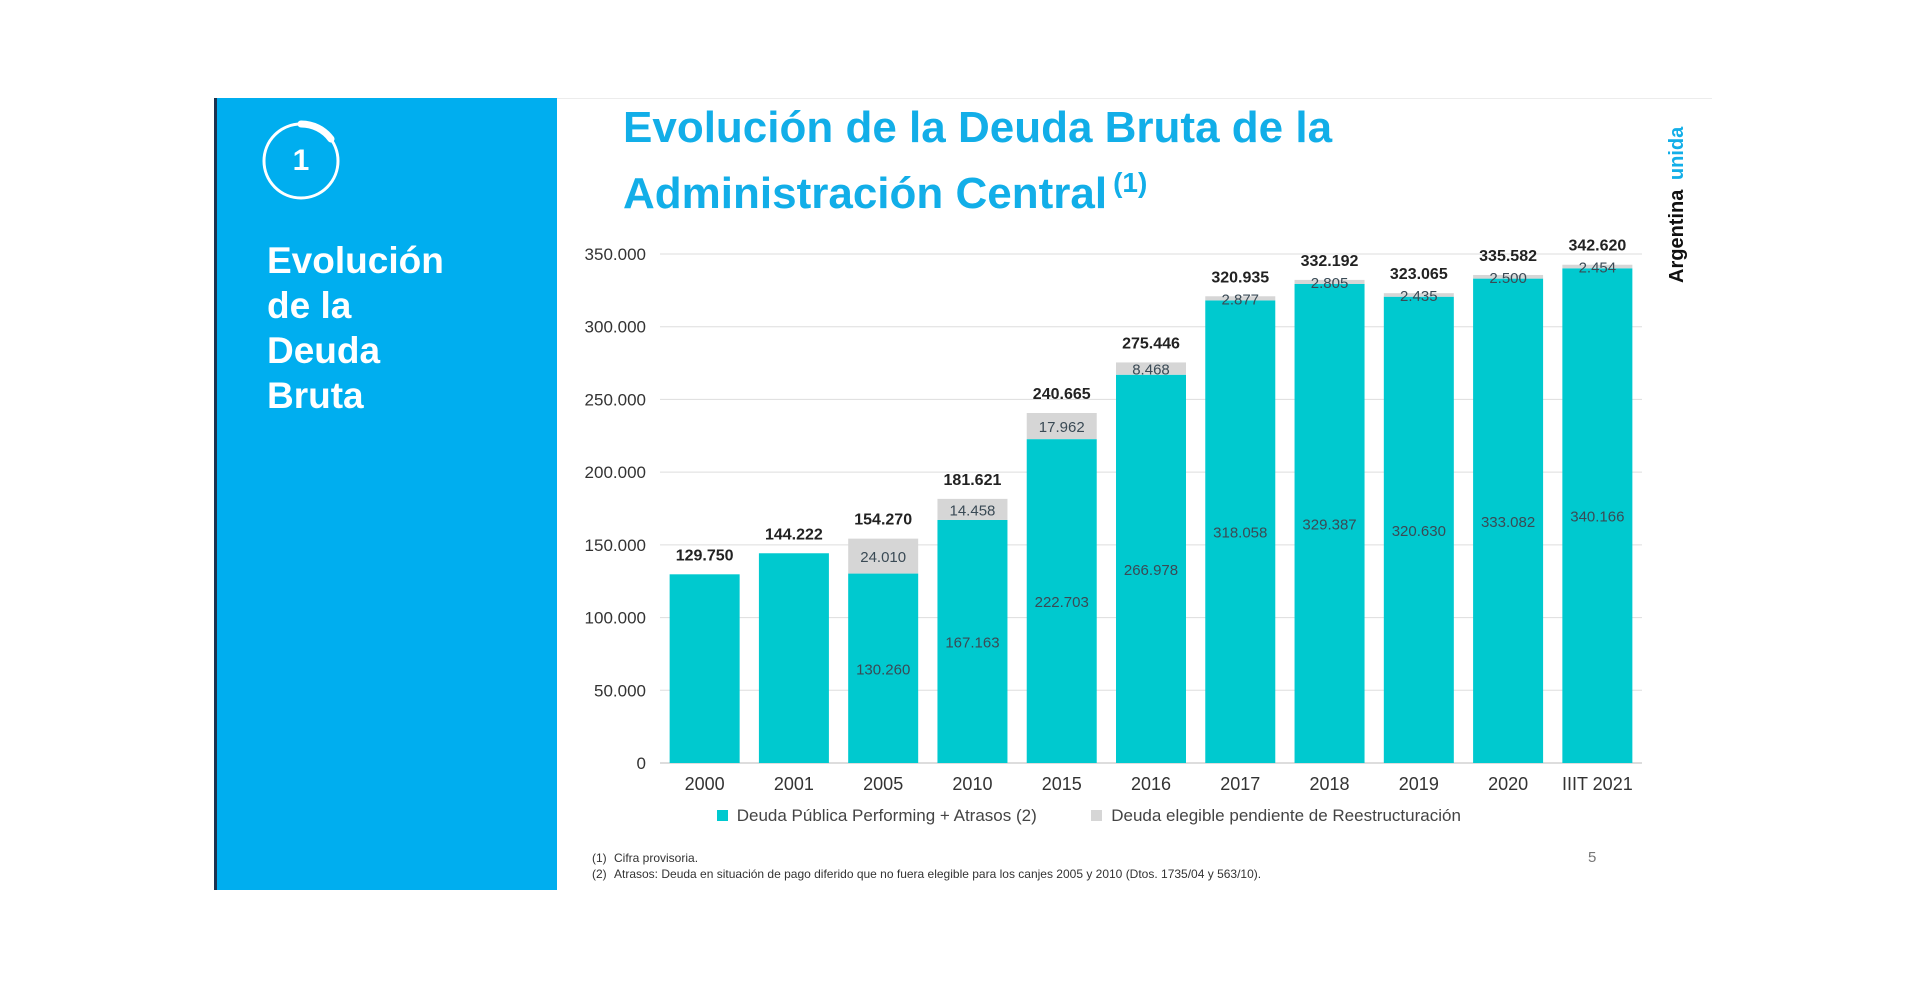 The image size is (1920, 985). I want to click on section-title-line: Evolución, so click(355, 260).